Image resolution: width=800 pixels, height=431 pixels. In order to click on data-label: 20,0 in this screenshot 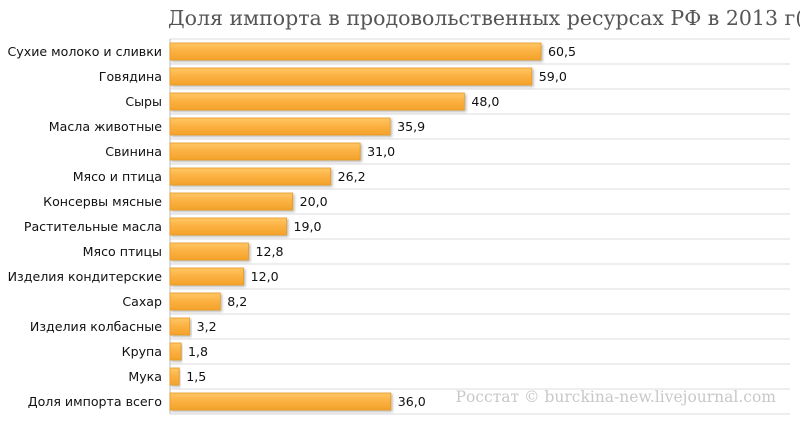, I will do `click(314, 201)`.